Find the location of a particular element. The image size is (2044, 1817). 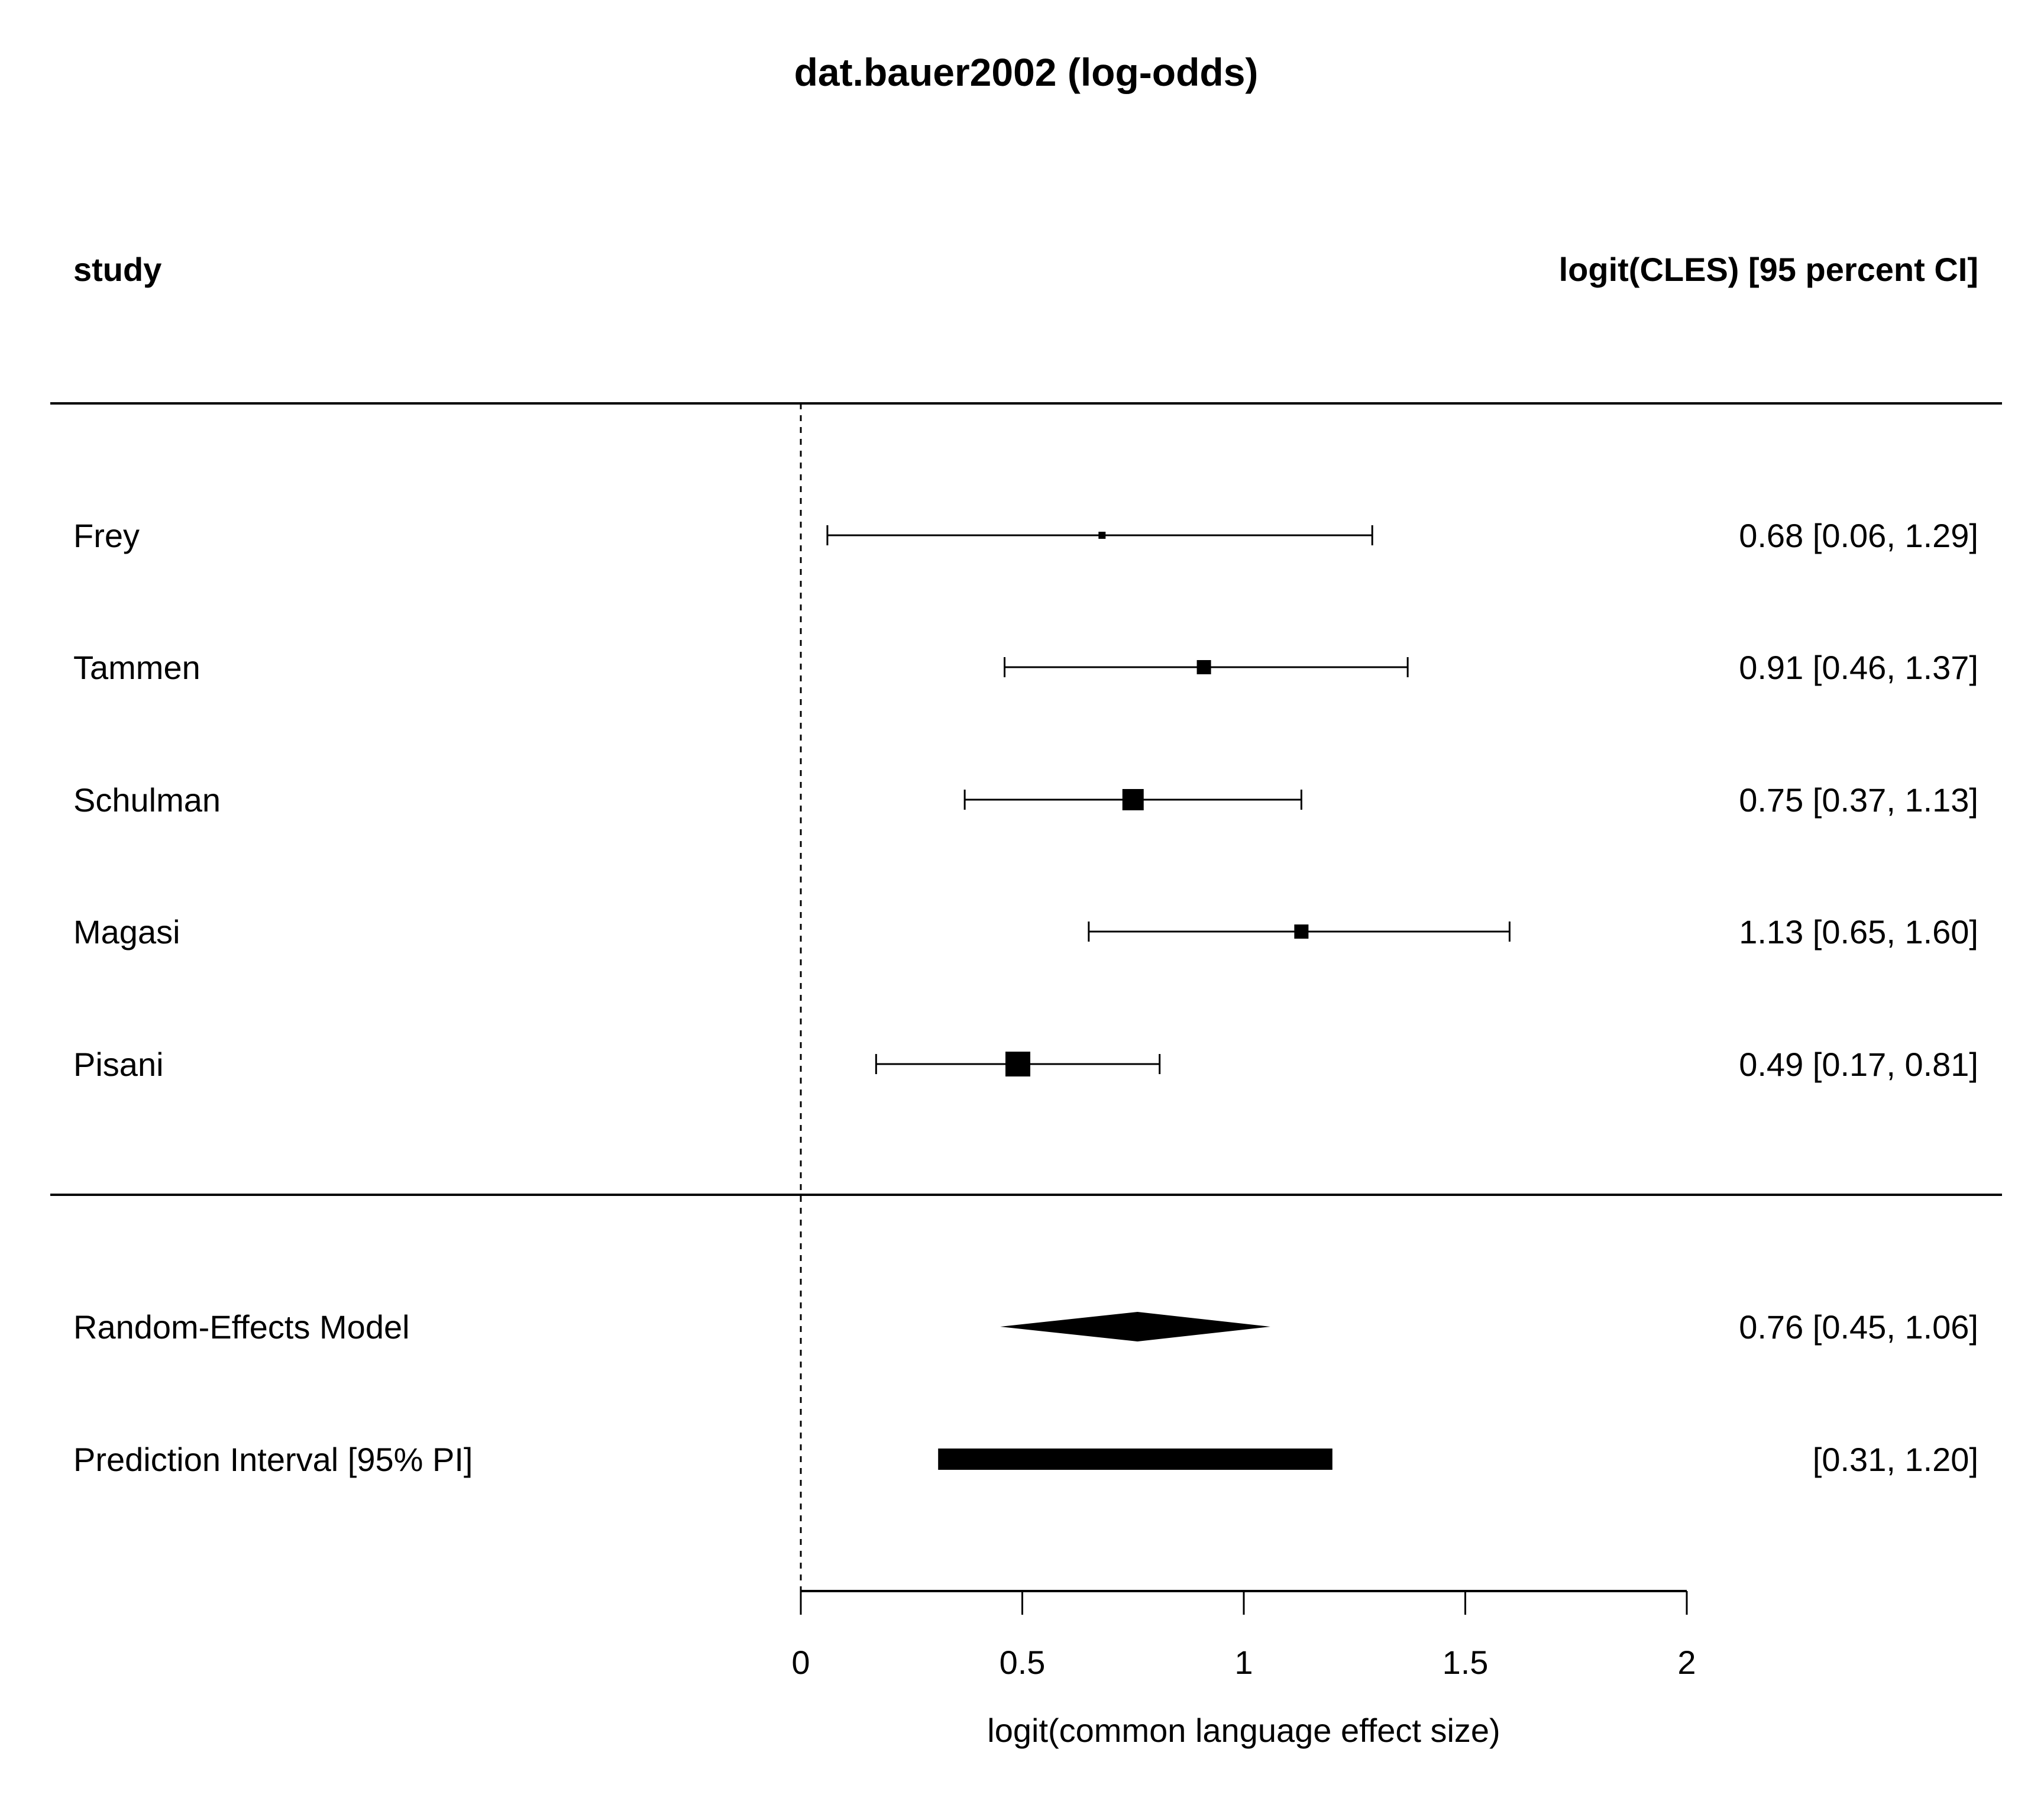

study-name: Schulman is located at coordinates (147, 800).